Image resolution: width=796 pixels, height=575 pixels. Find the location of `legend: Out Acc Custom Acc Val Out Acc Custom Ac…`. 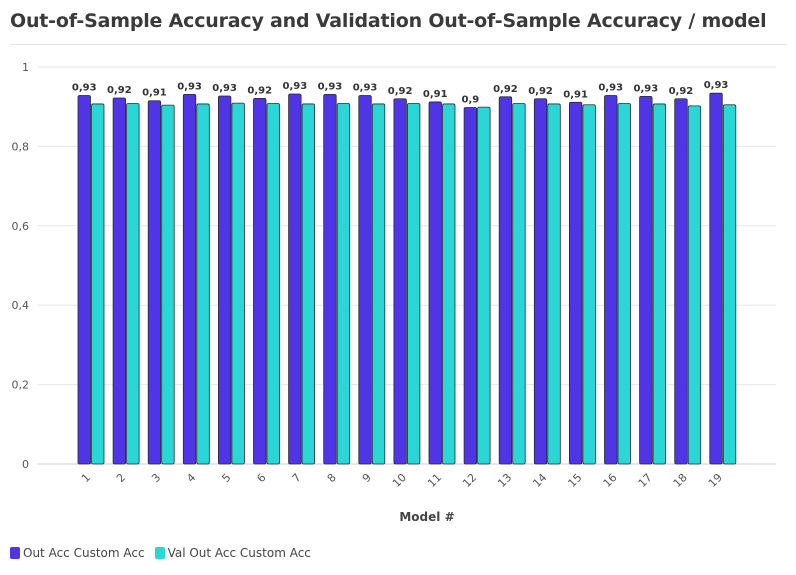

legend: Out Acc Custom Acc Val Out Acc Custom Ac… is located at coordinates (165, 553).